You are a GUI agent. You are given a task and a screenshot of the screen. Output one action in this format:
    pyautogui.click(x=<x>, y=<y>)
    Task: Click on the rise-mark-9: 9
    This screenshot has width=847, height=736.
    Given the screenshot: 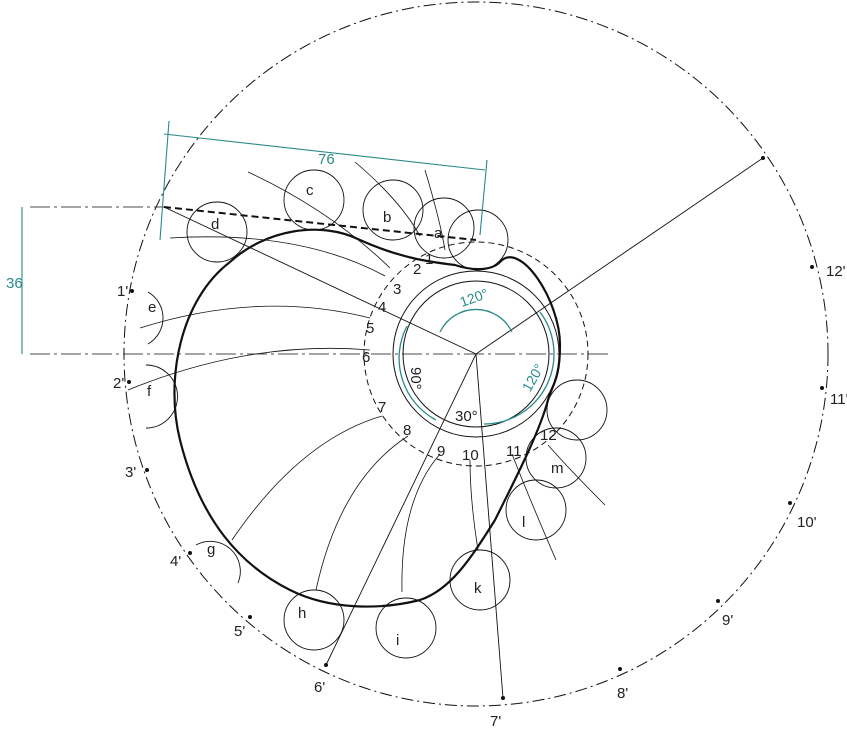 What is the action you would take?
    pyautogui.click(x=441, y=451)
    